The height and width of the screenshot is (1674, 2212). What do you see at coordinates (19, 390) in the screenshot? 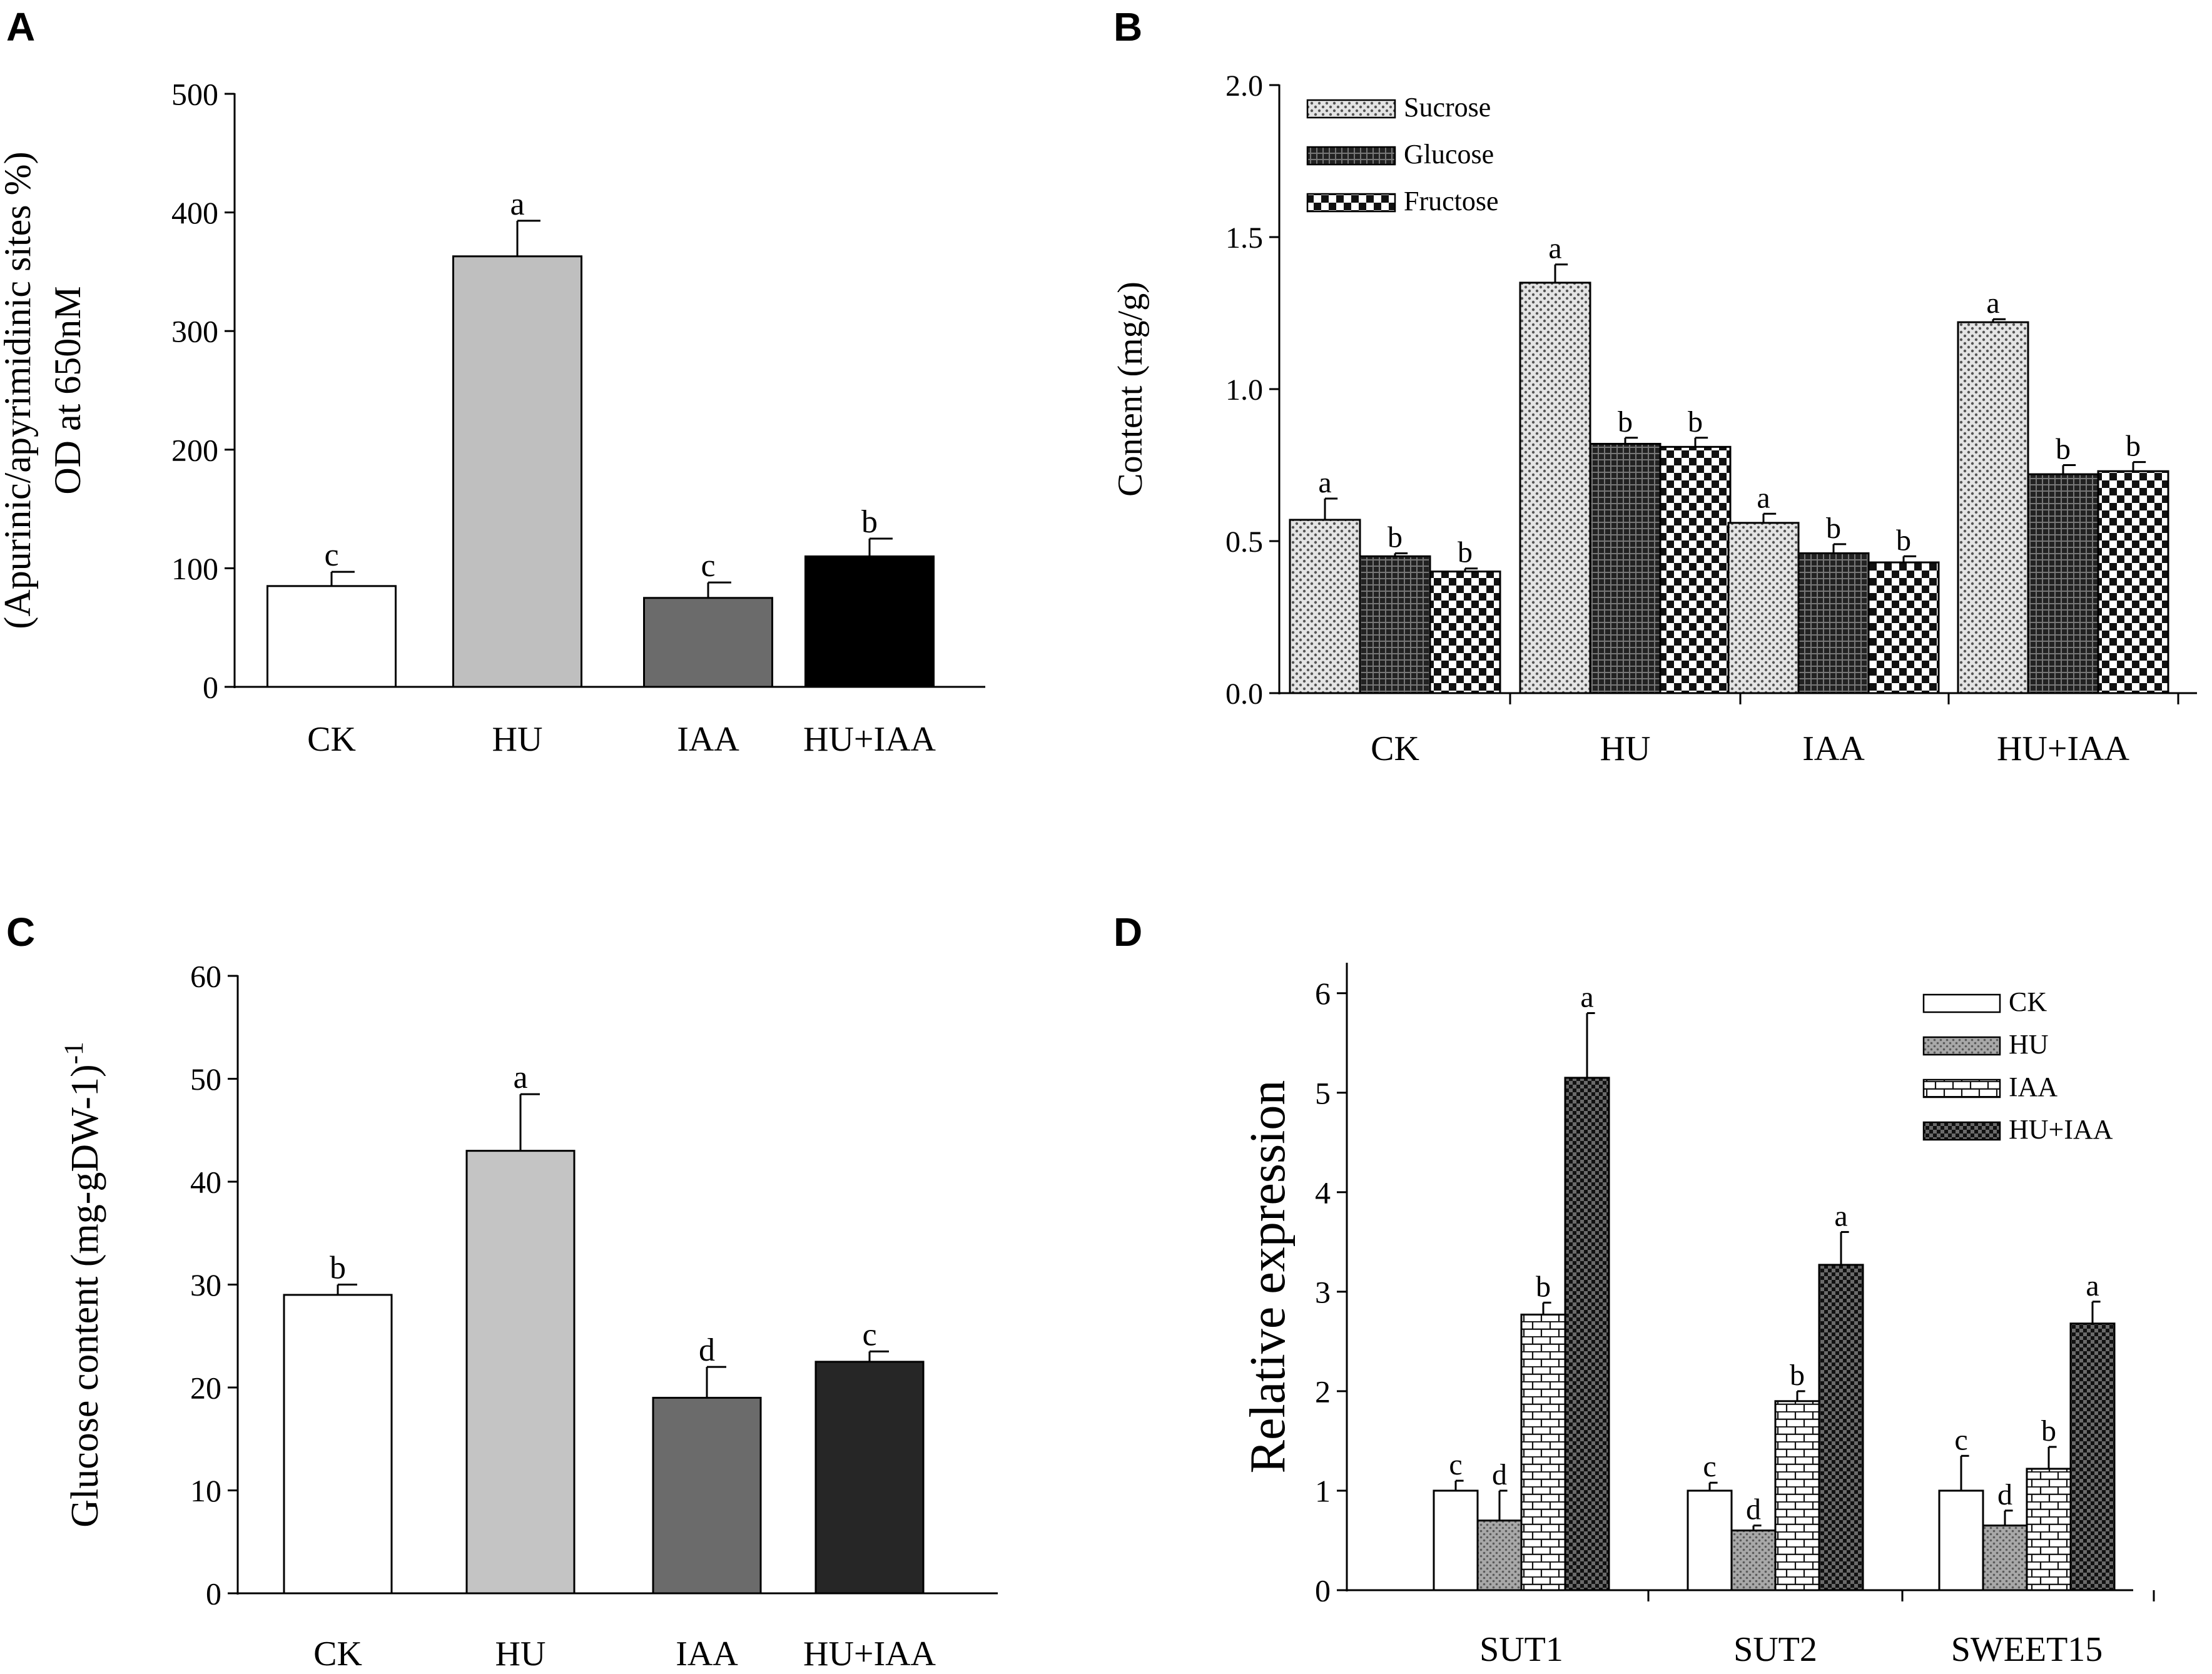
I see `y-axis-label: (Apurinic/apyrimidinic sites %)` at bounding box center [19, 390].